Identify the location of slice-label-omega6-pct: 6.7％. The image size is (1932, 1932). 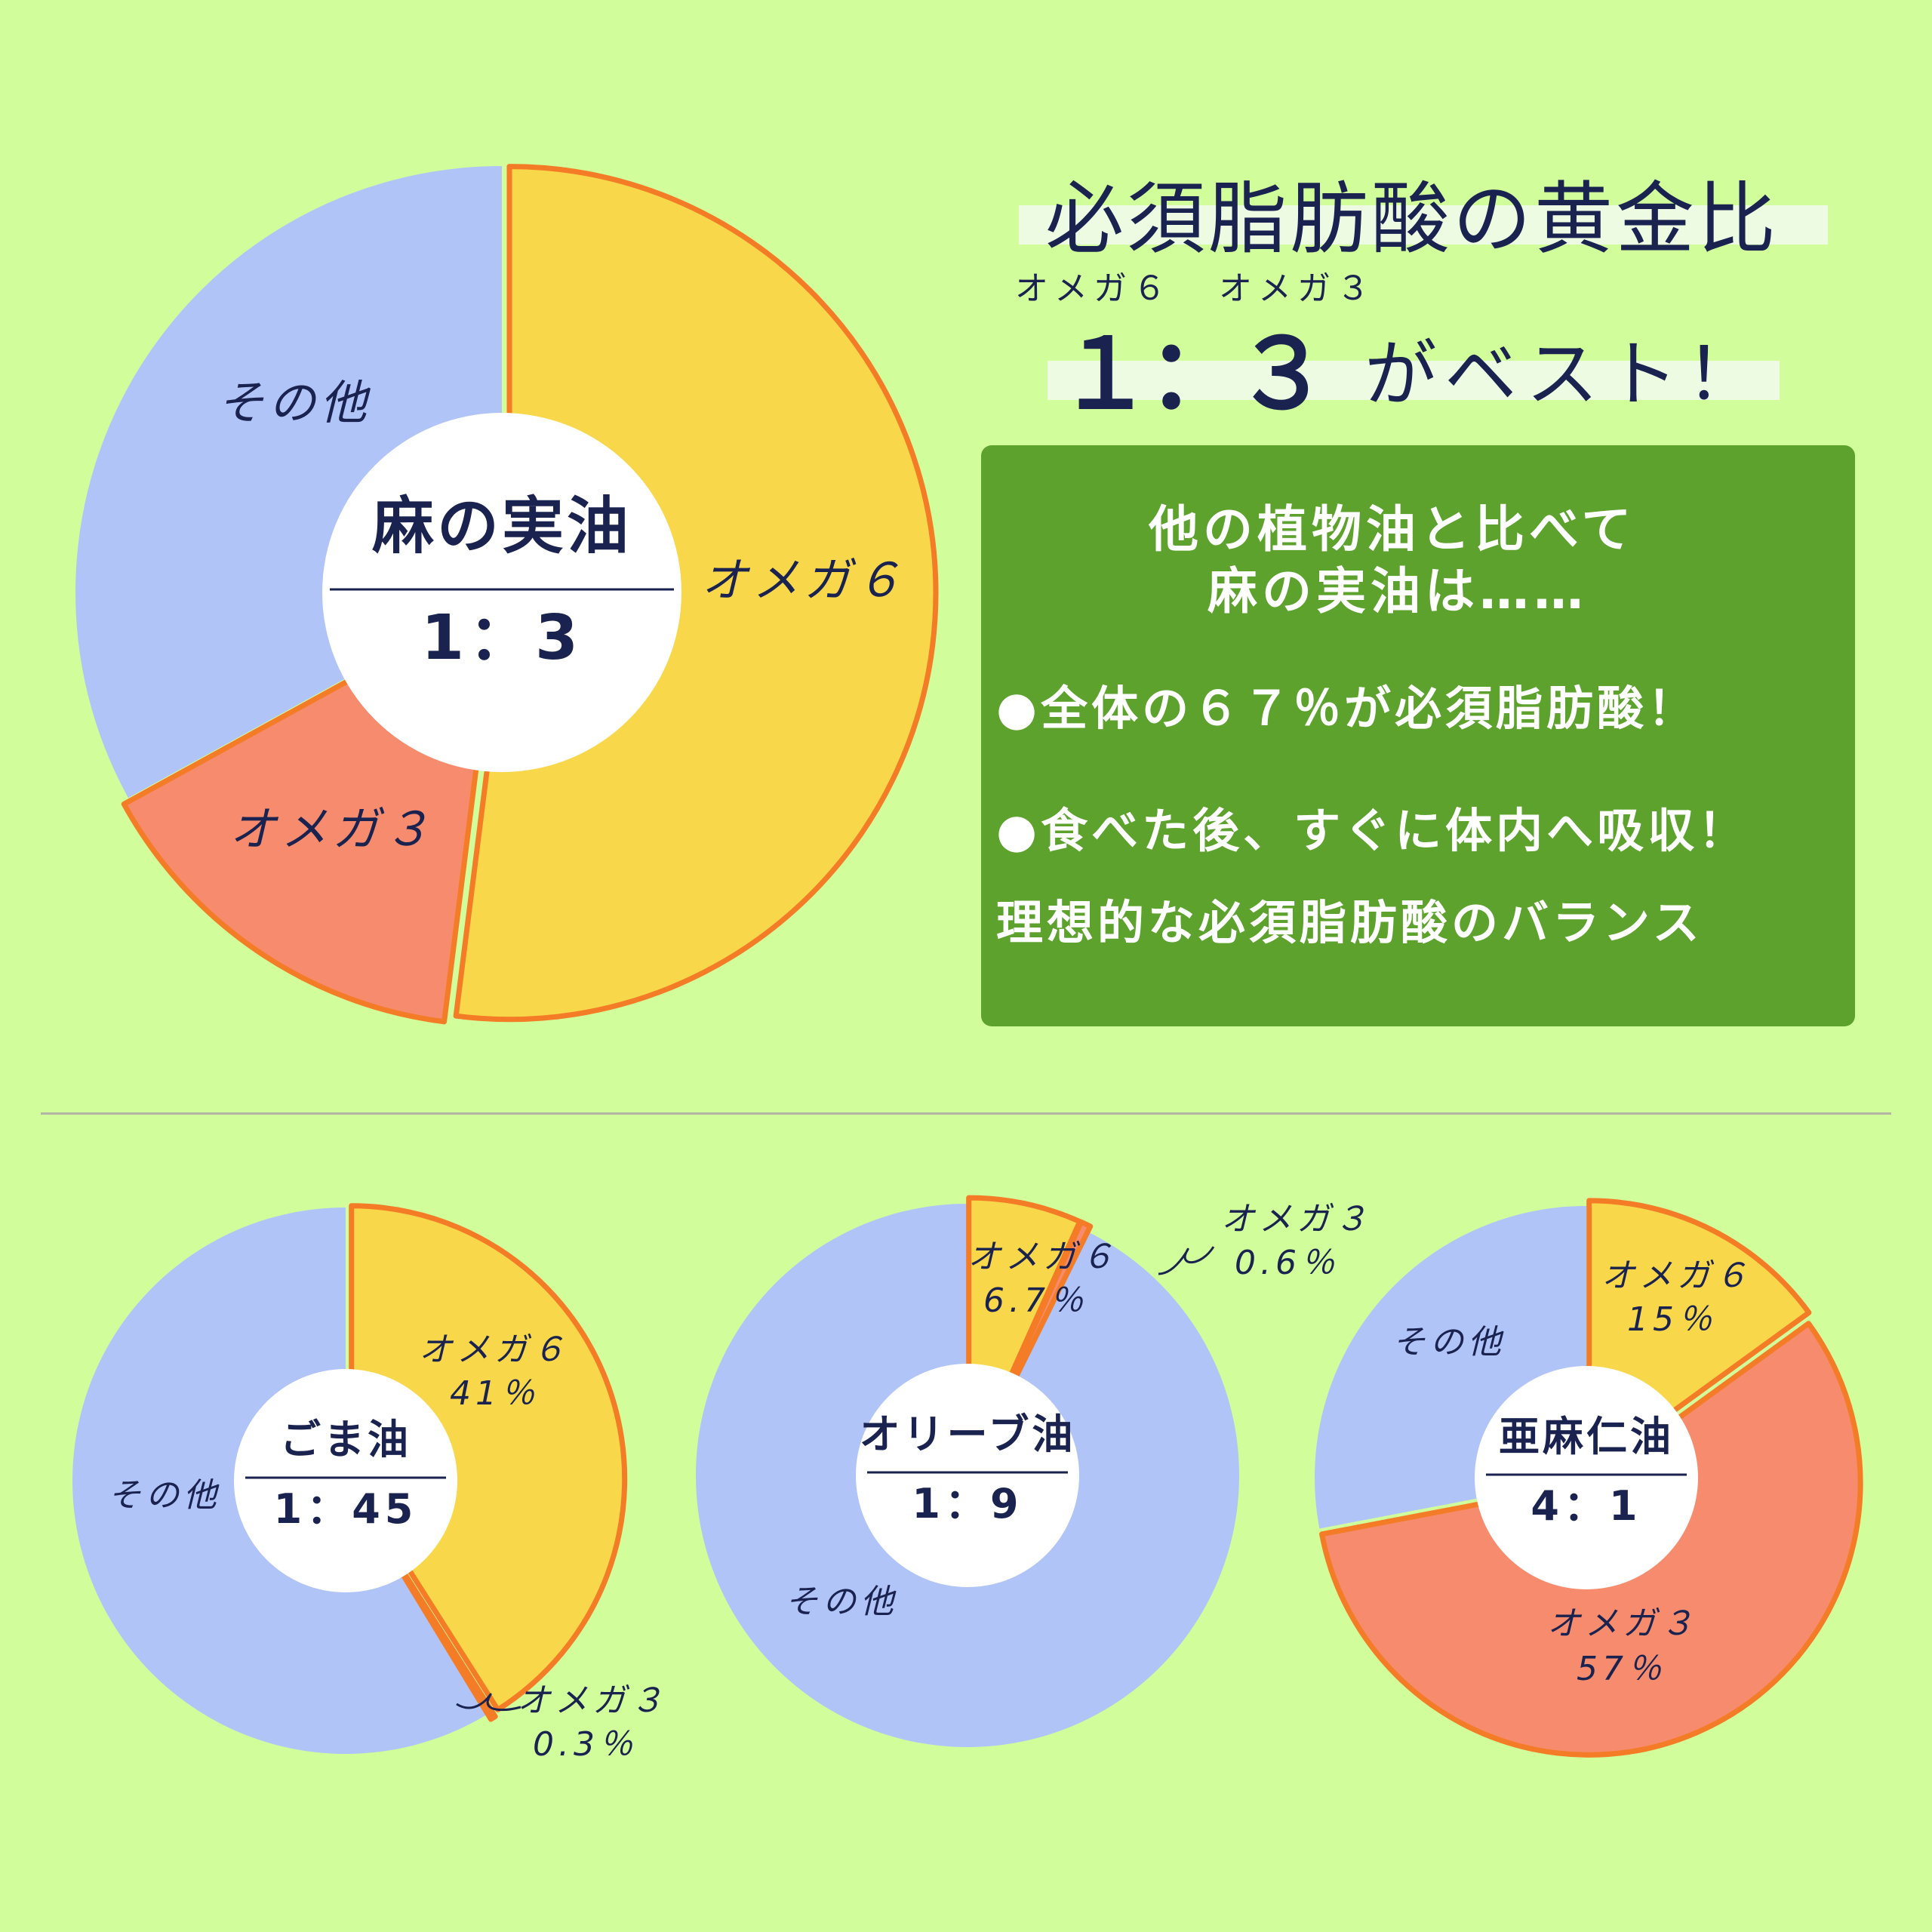
(1035, 1300).